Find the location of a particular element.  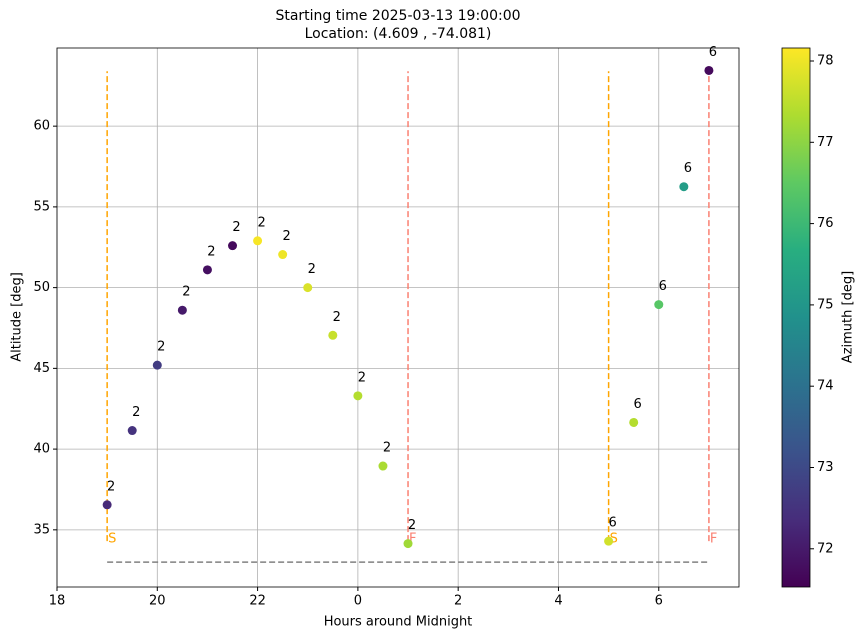

y-axis-label: Altitude [deg] is located at coordinates (17, 317).